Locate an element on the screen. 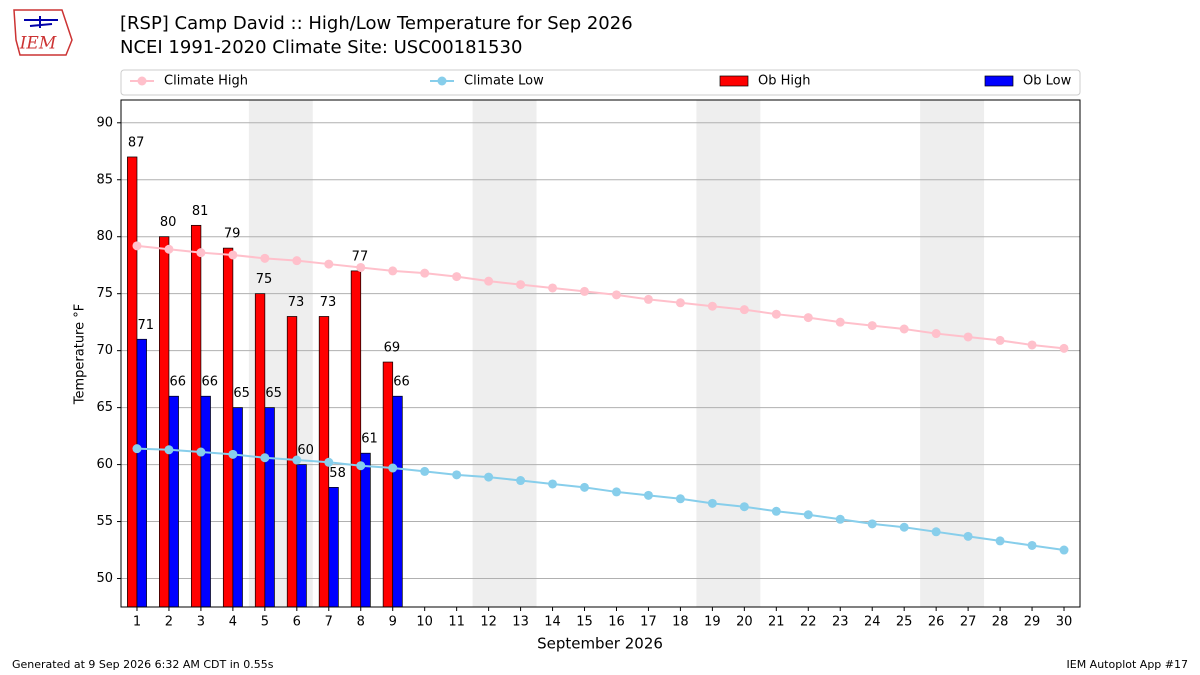 The width and height of the screenshot is (1200, 675). x-tick-label: 24 is located at coordinates (872, 622).